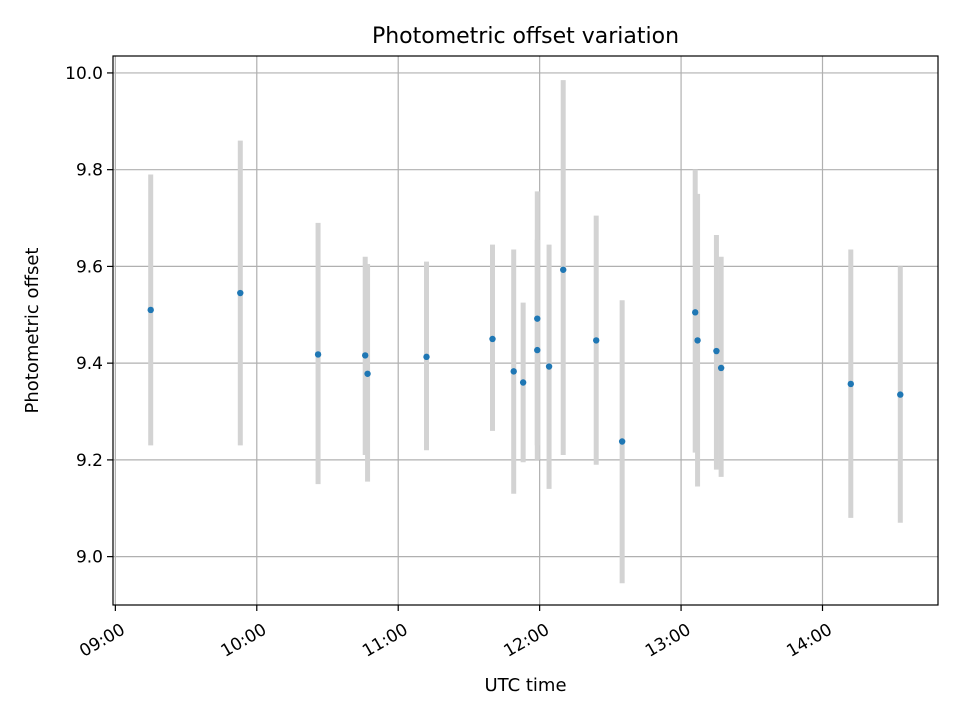 The width and height of the screenshot is (960, 720). What do you see at coordinates (525, 36) in the screenshot?
I see `chart-title: Photometric offset variation` at bounding box center [525, 36].